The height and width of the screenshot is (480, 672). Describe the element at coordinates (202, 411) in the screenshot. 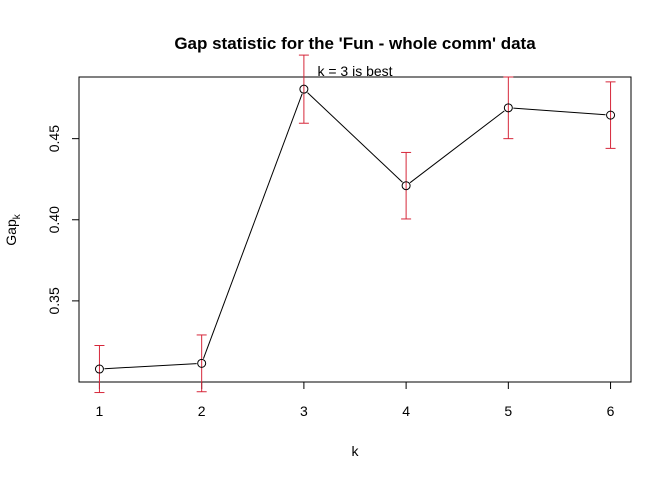

I see `x-tick-label: 2` at that location.